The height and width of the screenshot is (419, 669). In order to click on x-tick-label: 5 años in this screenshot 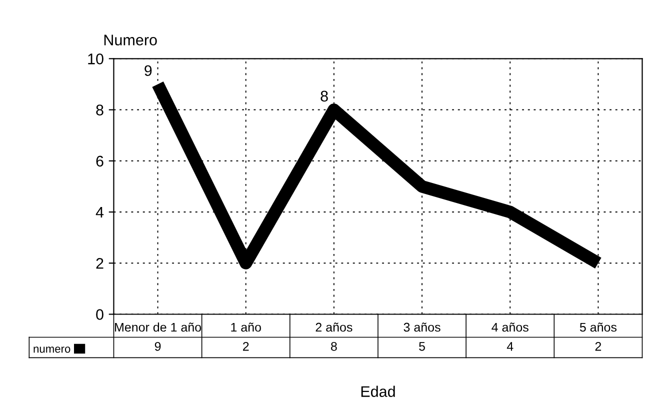, I will do `click(598, 327)`.